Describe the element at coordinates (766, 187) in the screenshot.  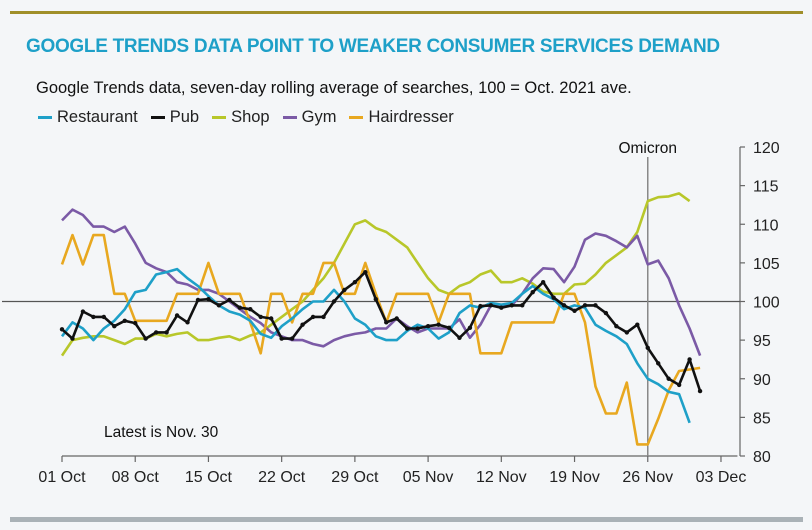
I see `y-tick-label: 115` at that location.